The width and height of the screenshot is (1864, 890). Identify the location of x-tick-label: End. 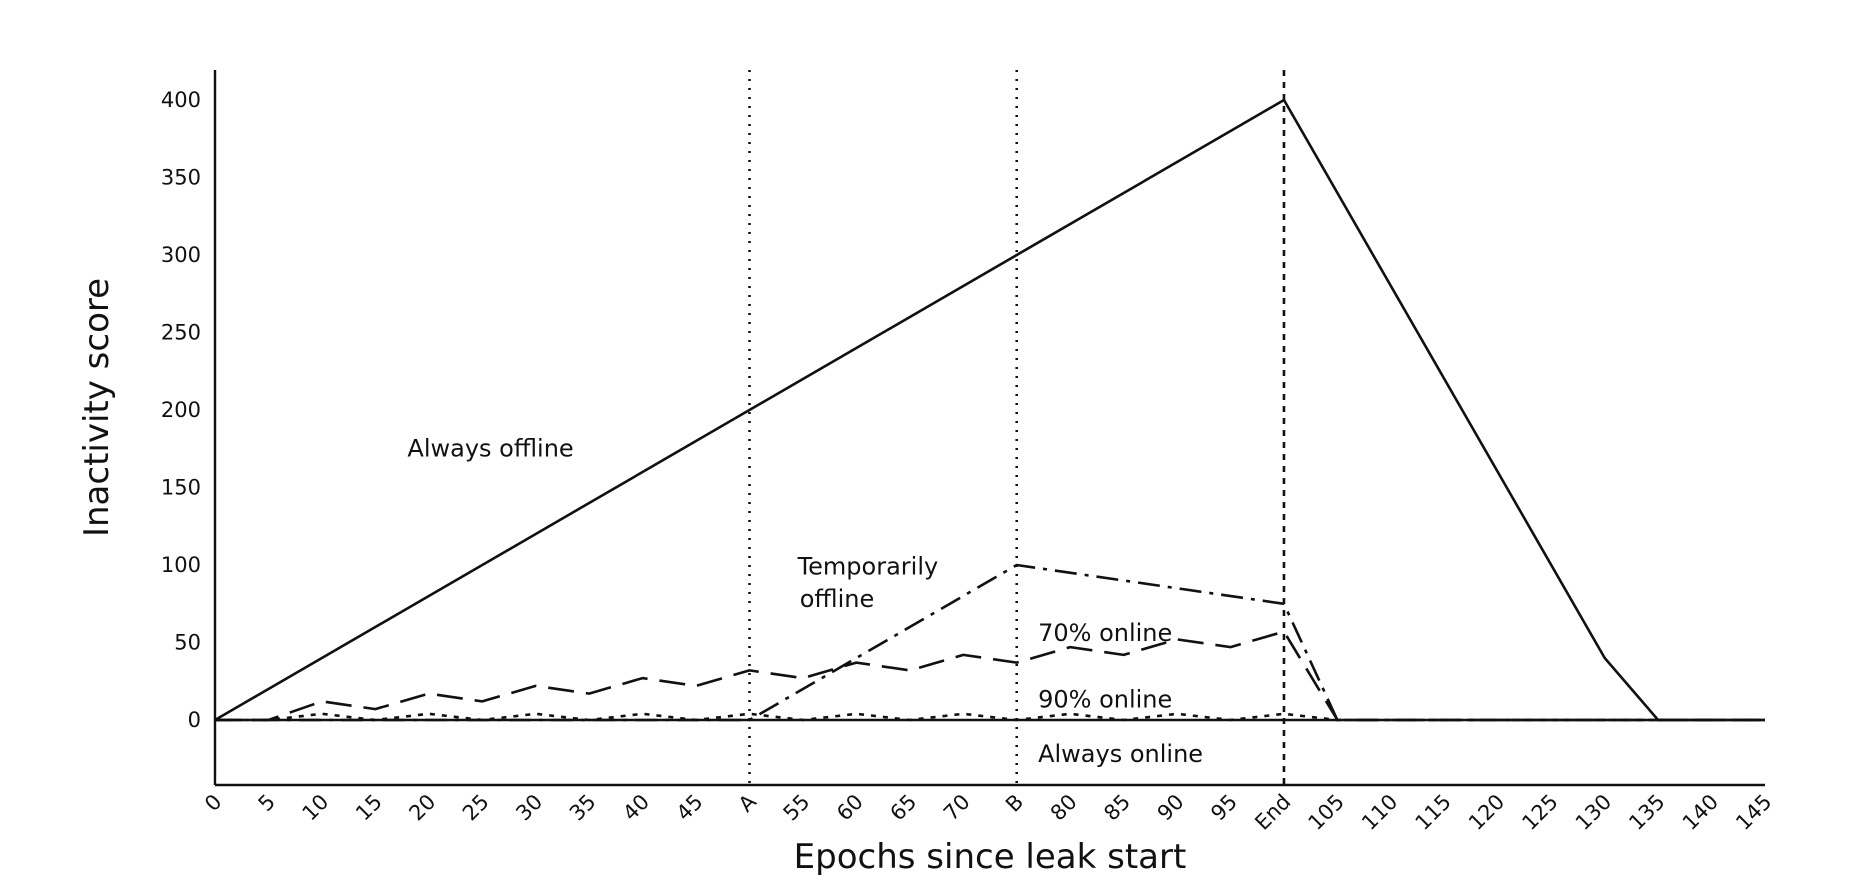
(1272, 812).